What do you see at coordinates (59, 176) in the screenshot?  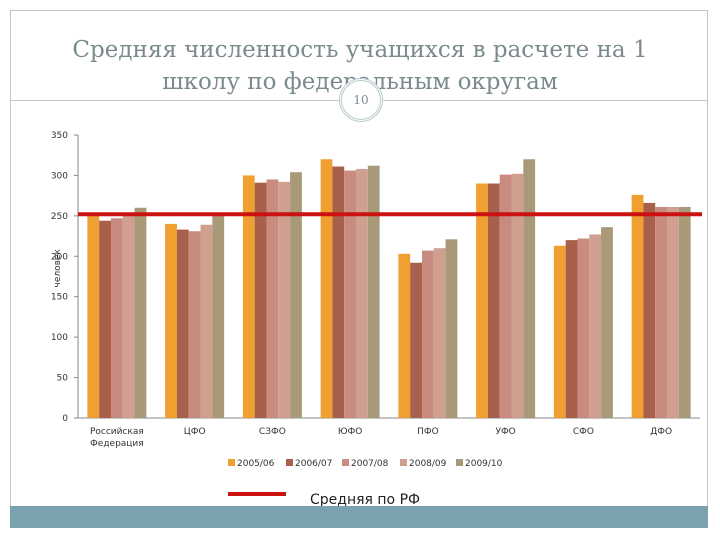 I see `y-tick-label: 300` at bounding box center [59, 176].